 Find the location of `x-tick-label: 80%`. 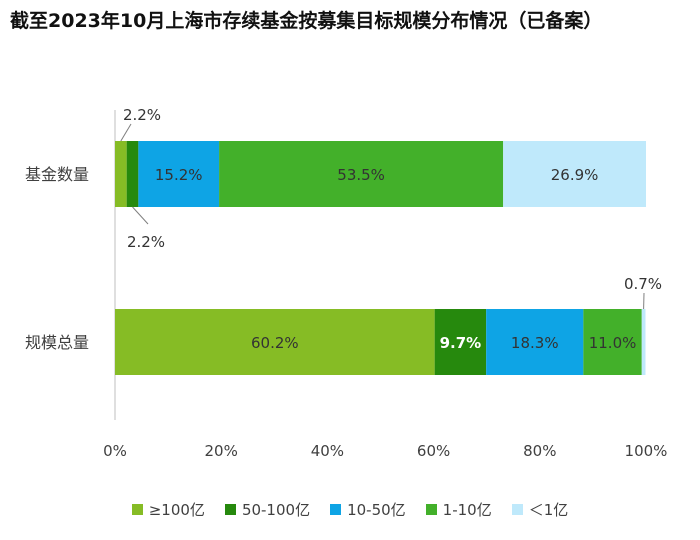

x-tick-label: 80% is located at coordinates (539, 451).